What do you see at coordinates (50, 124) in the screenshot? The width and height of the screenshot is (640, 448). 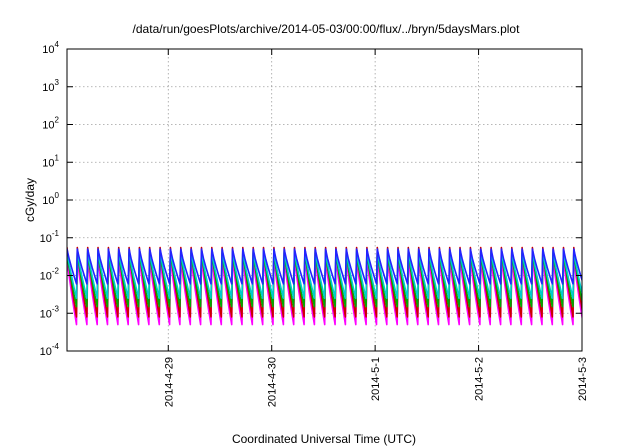 I see `y-tick-label: 10²` at bounding box center [50, 124].